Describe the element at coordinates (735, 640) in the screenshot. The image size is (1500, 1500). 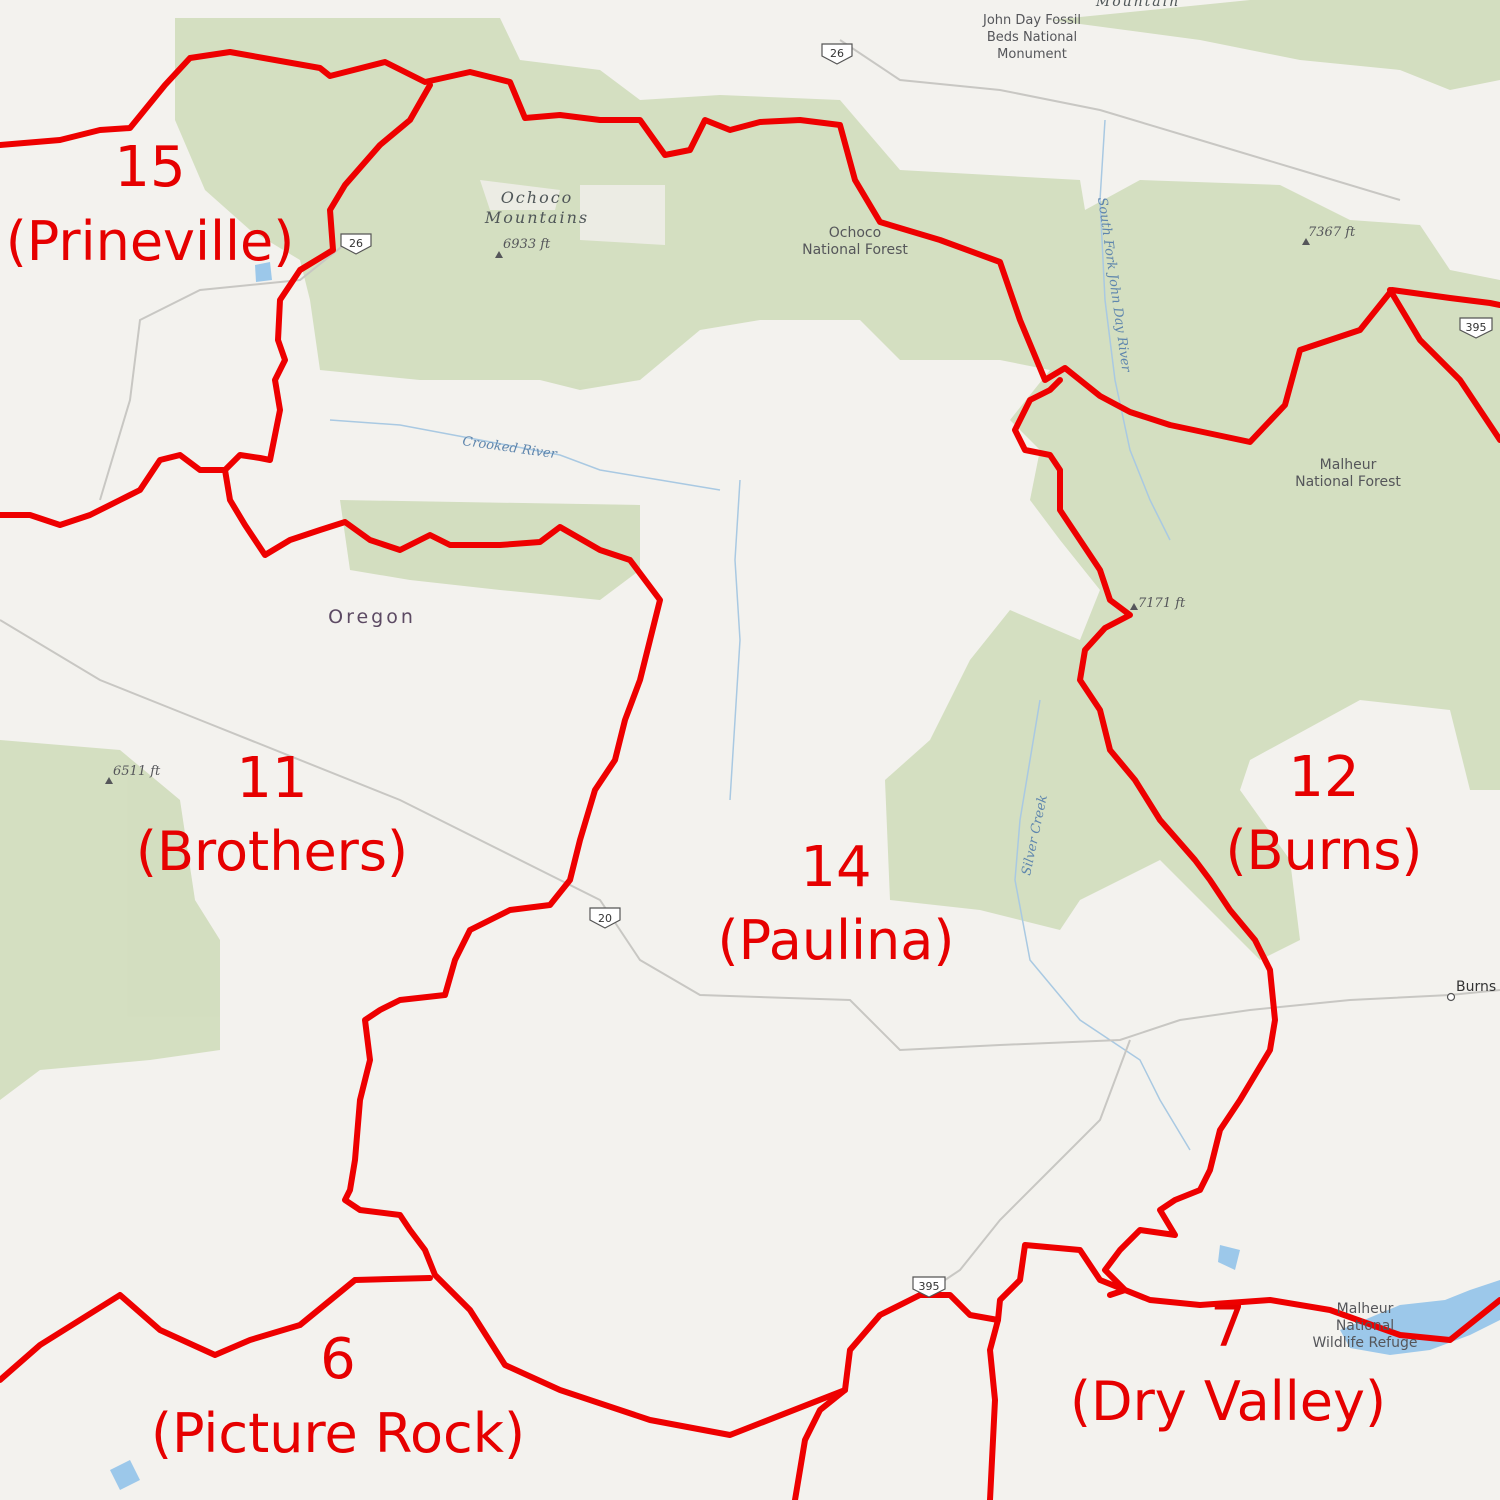
I see `creek-line` at that location.